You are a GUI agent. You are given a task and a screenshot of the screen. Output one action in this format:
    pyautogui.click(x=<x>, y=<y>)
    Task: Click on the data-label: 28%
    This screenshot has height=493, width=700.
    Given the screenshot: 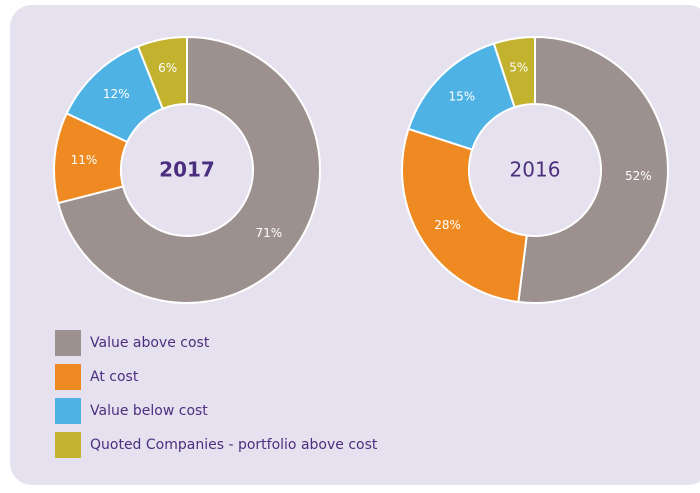 What is the action you would take?
    pyautogui.click(x=447, y=225)
    